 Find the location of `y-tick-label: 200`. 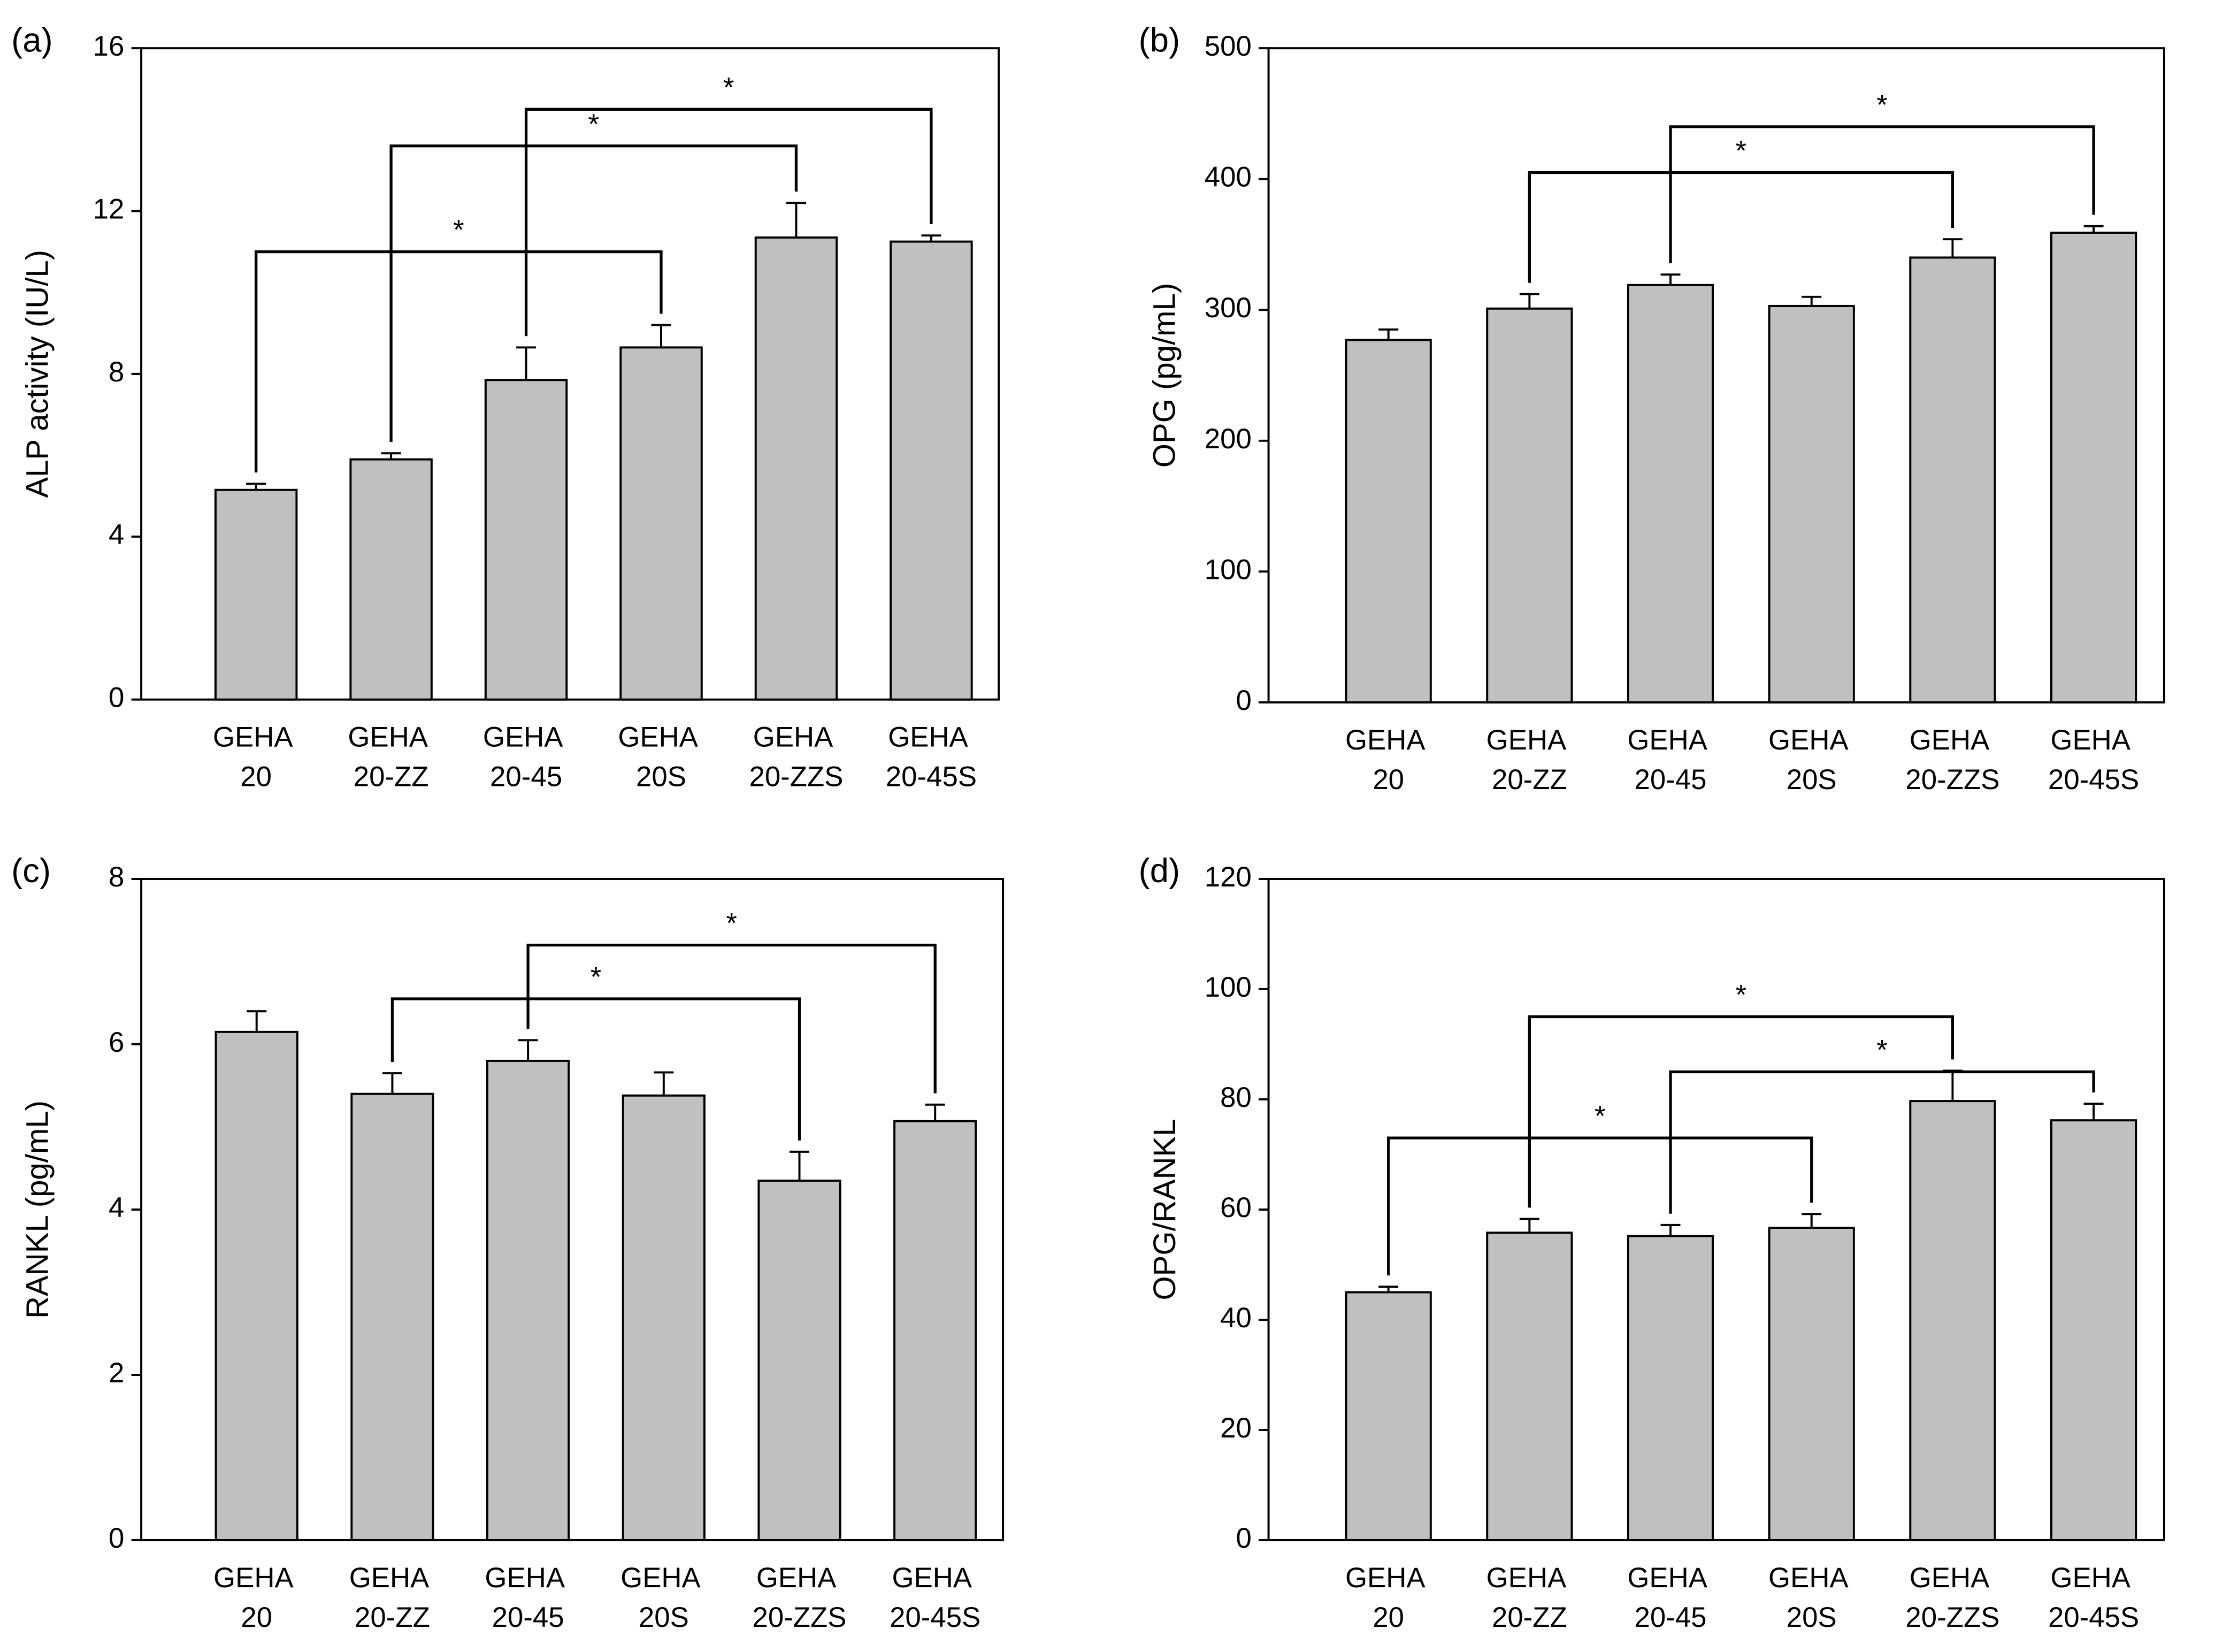

y-tick-label: 200 is located at coordinates (1229, 439).